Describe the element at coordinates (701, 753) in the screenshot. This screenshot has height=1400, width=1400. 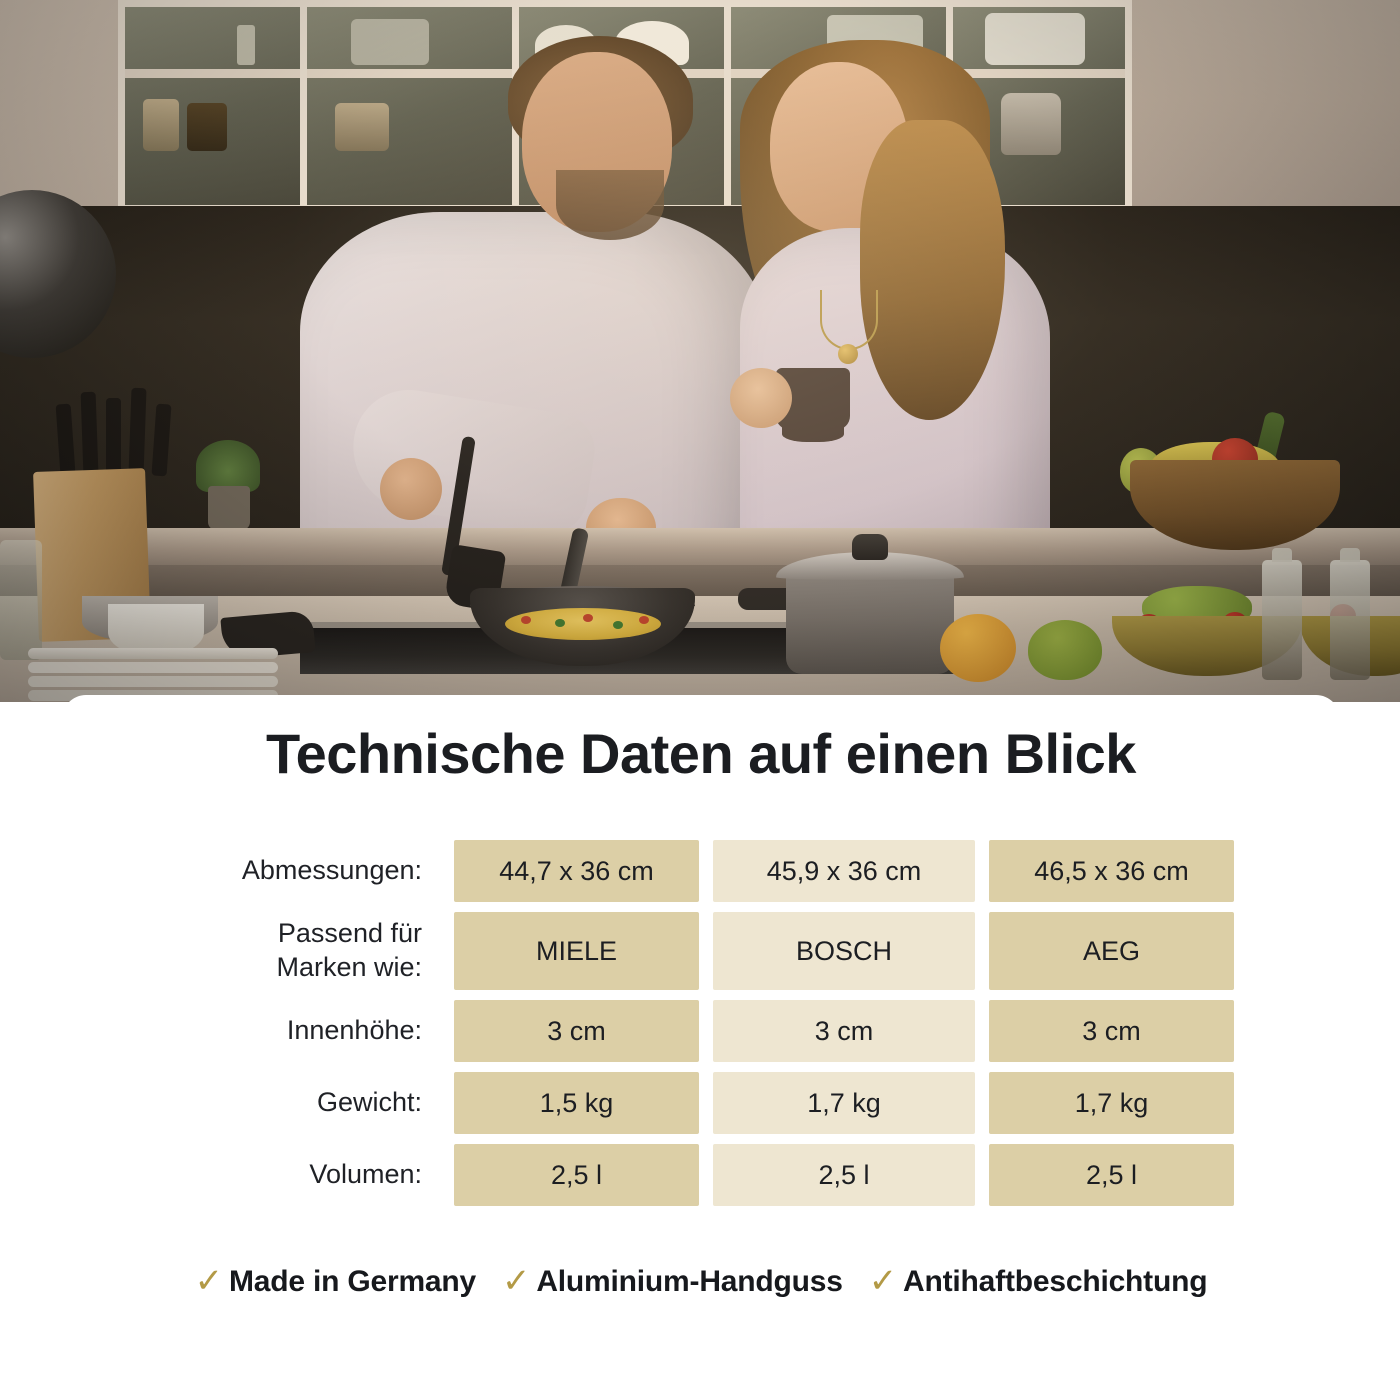
I see `page-title: Technische Daten auf einen Blick` at that location.